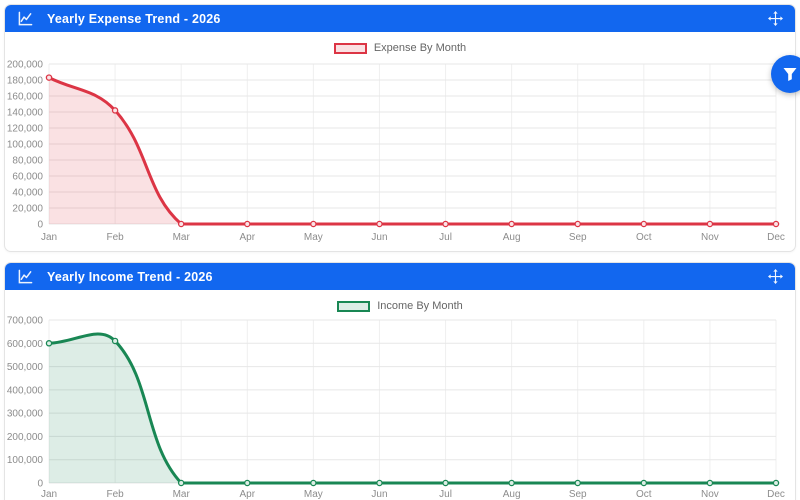  I want to click on card-title: Yearly Income Trend - 2026, so click(130, 276).